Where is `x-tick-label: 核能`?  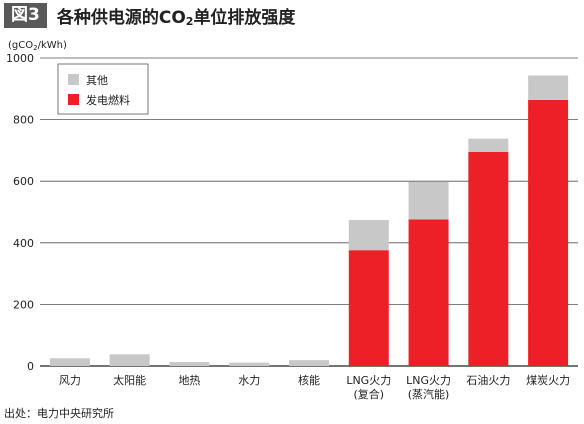
x-tick-label: 核能 is located at coordinates (309, 380).